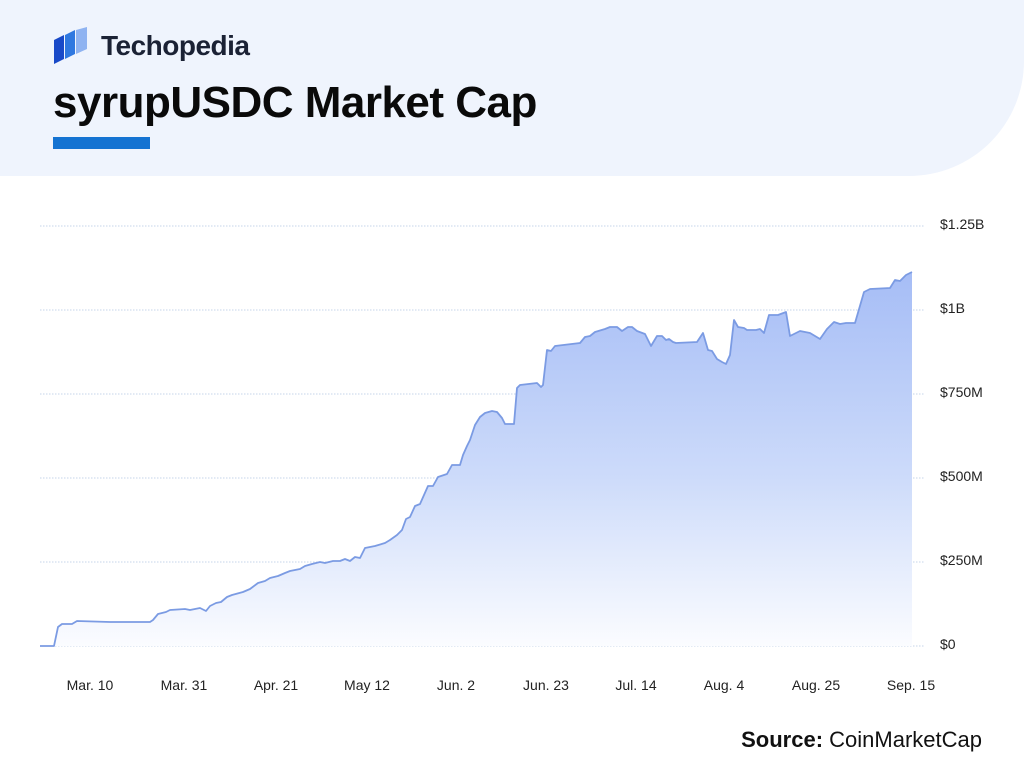 The height and width of the screenshot is (779, 1024). What do you see at coordinates (101, 143) in the screenshot?
I see `title-underline` at bounding box center [101, 143].